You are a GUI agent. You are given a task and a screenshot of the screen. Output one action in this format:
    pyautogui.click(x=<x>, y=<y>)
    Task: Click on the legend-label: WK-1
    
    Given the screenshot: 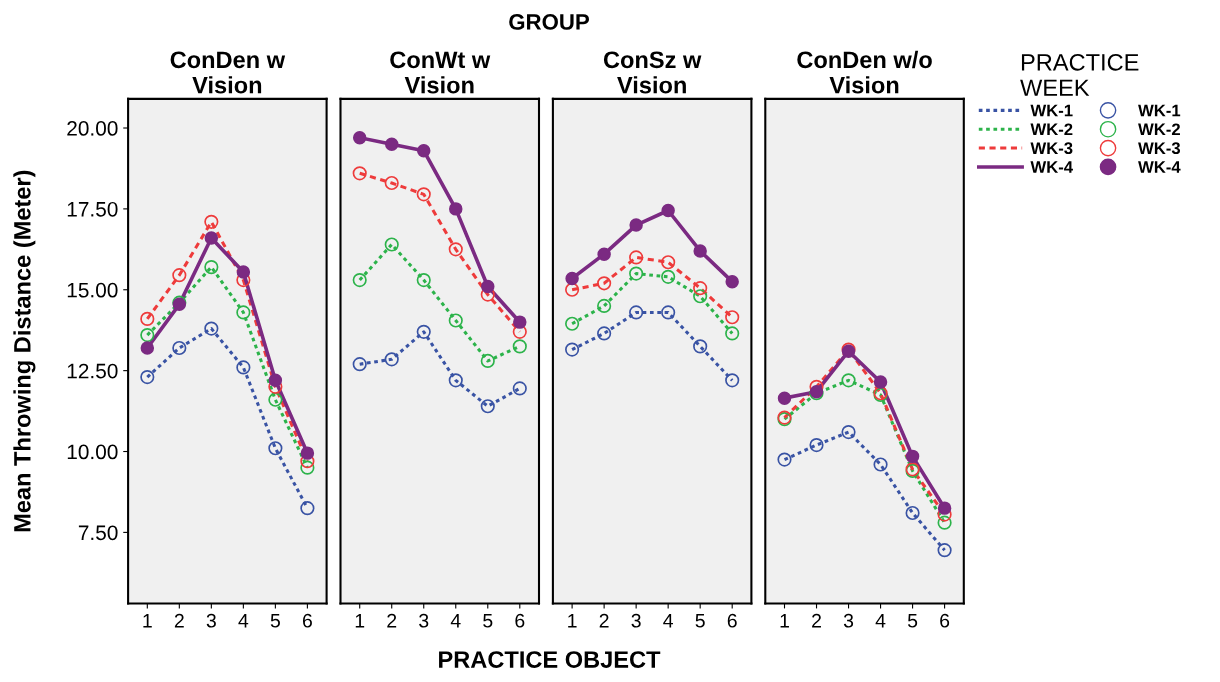 What is the action you would take?
    pyautogui.click(x=1051, y=110)
    